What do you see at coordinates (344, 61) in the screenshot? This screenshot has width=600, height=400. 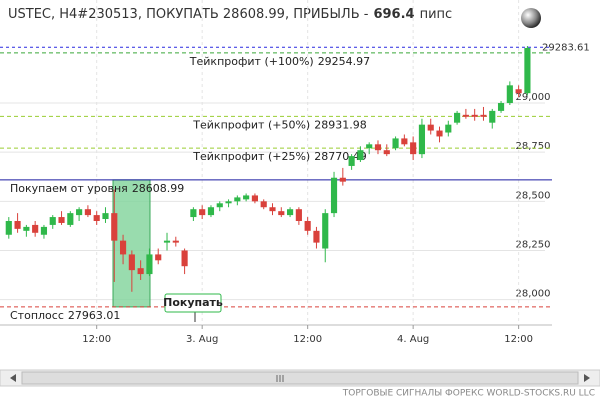 I see `level-value: 29254.97` at bounding box center [344, 61].